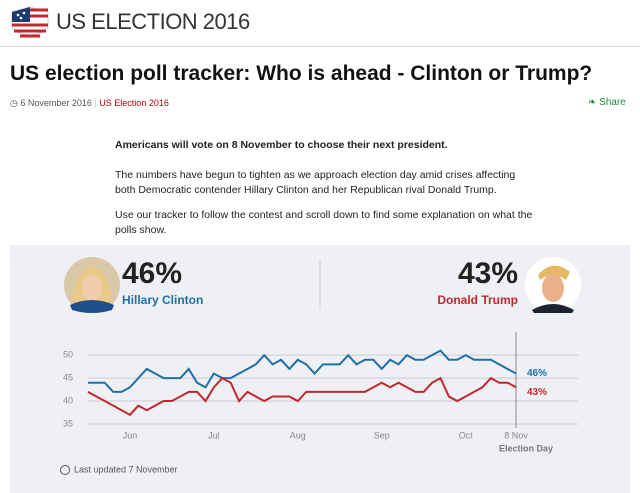 Image resolution: width=640 pixels, height=493 pixels. I want to click on x-tick-label: Jun, so click(130, 435).